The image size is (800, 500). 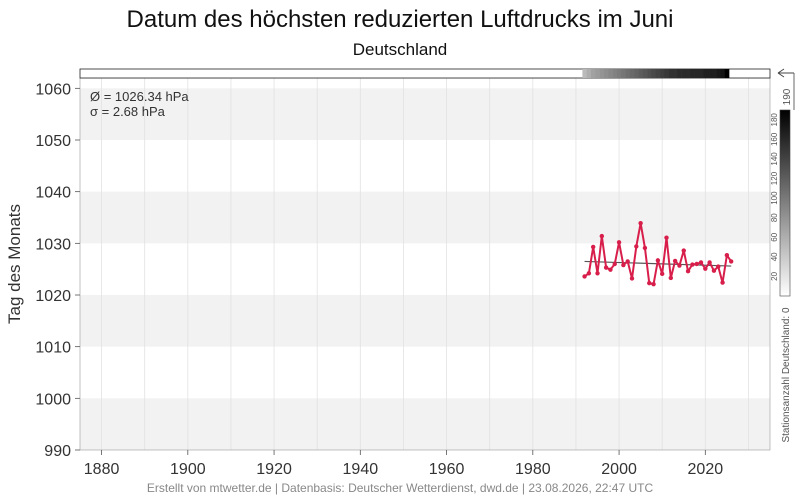 I want to click on y-tick-label: 1000, so click(x=53, y=399).